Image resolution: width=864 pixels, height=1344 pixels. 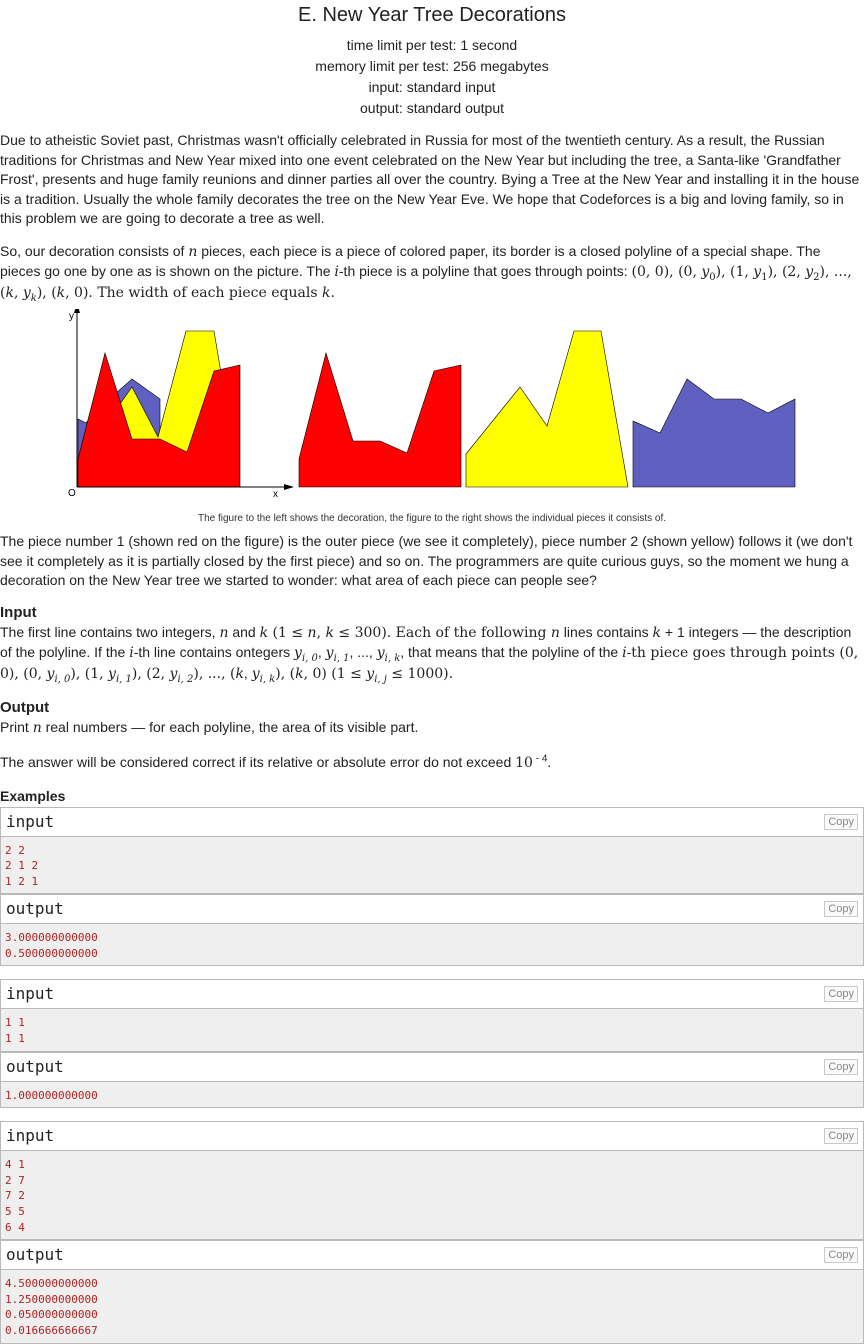 What do you see at coordinates (442, 632) in the screenshot?
I see `text: ≤ 300). Each of the following` at bounding box center [442, 632].